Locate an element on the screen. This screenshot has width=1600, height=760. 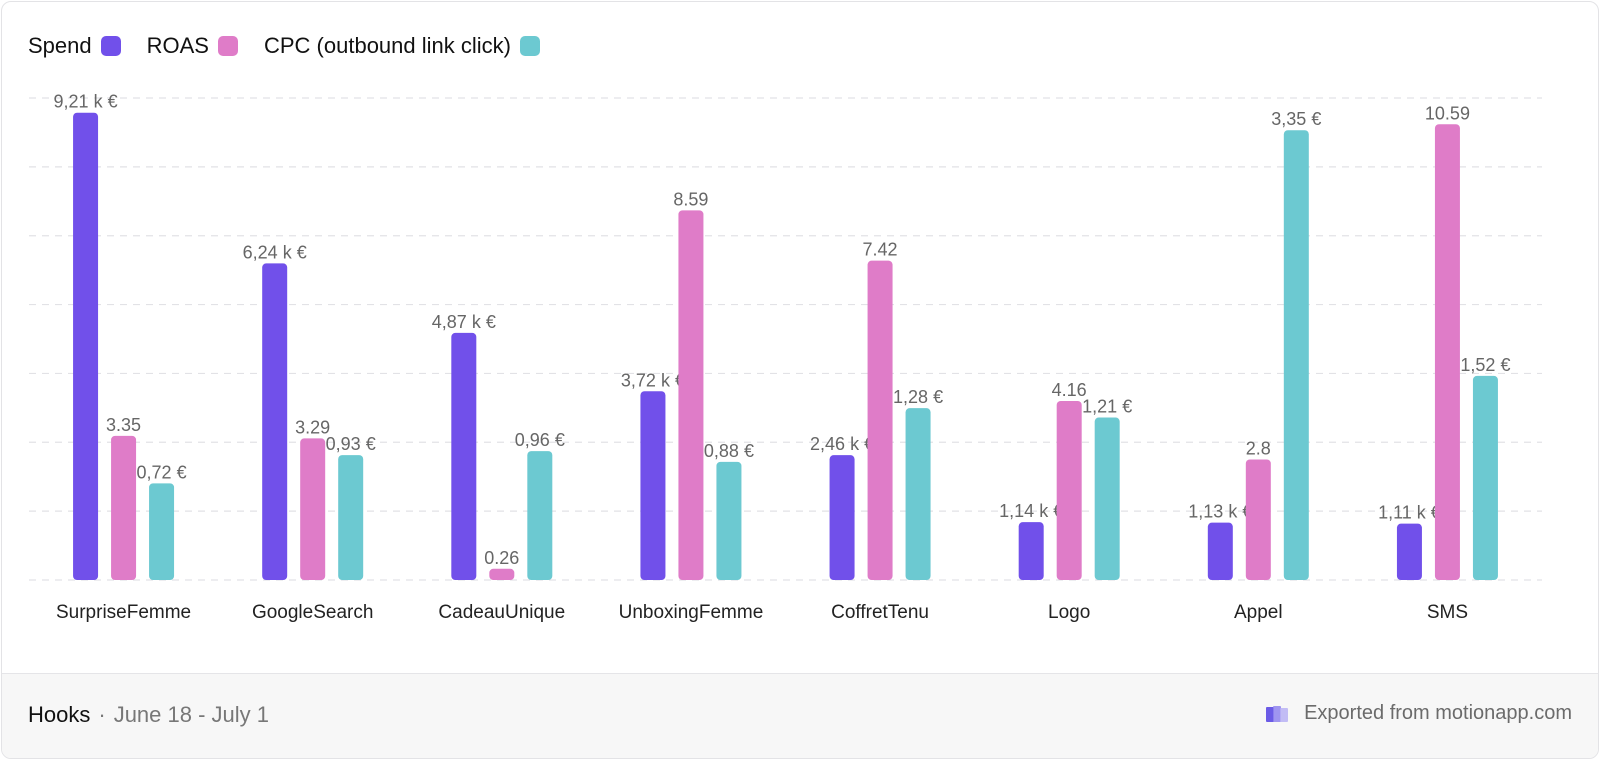
data-label: 3,35 € is located at coordinates (1296, 119).